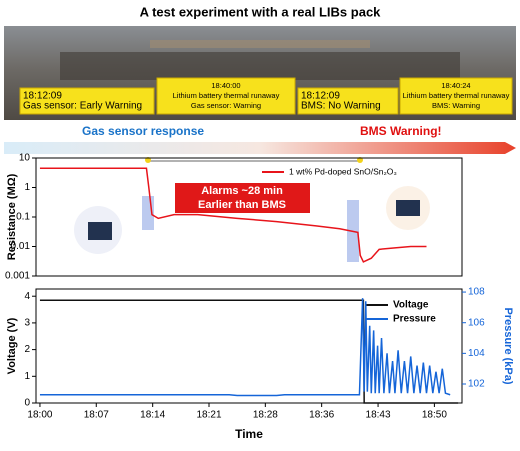 Image resolution: width=520 pixels, height=451 pixels. What do you see at coordinates (414, 319) in the screenshot?
I see `legend-label: Pressure` at bounding box center [414, 319].